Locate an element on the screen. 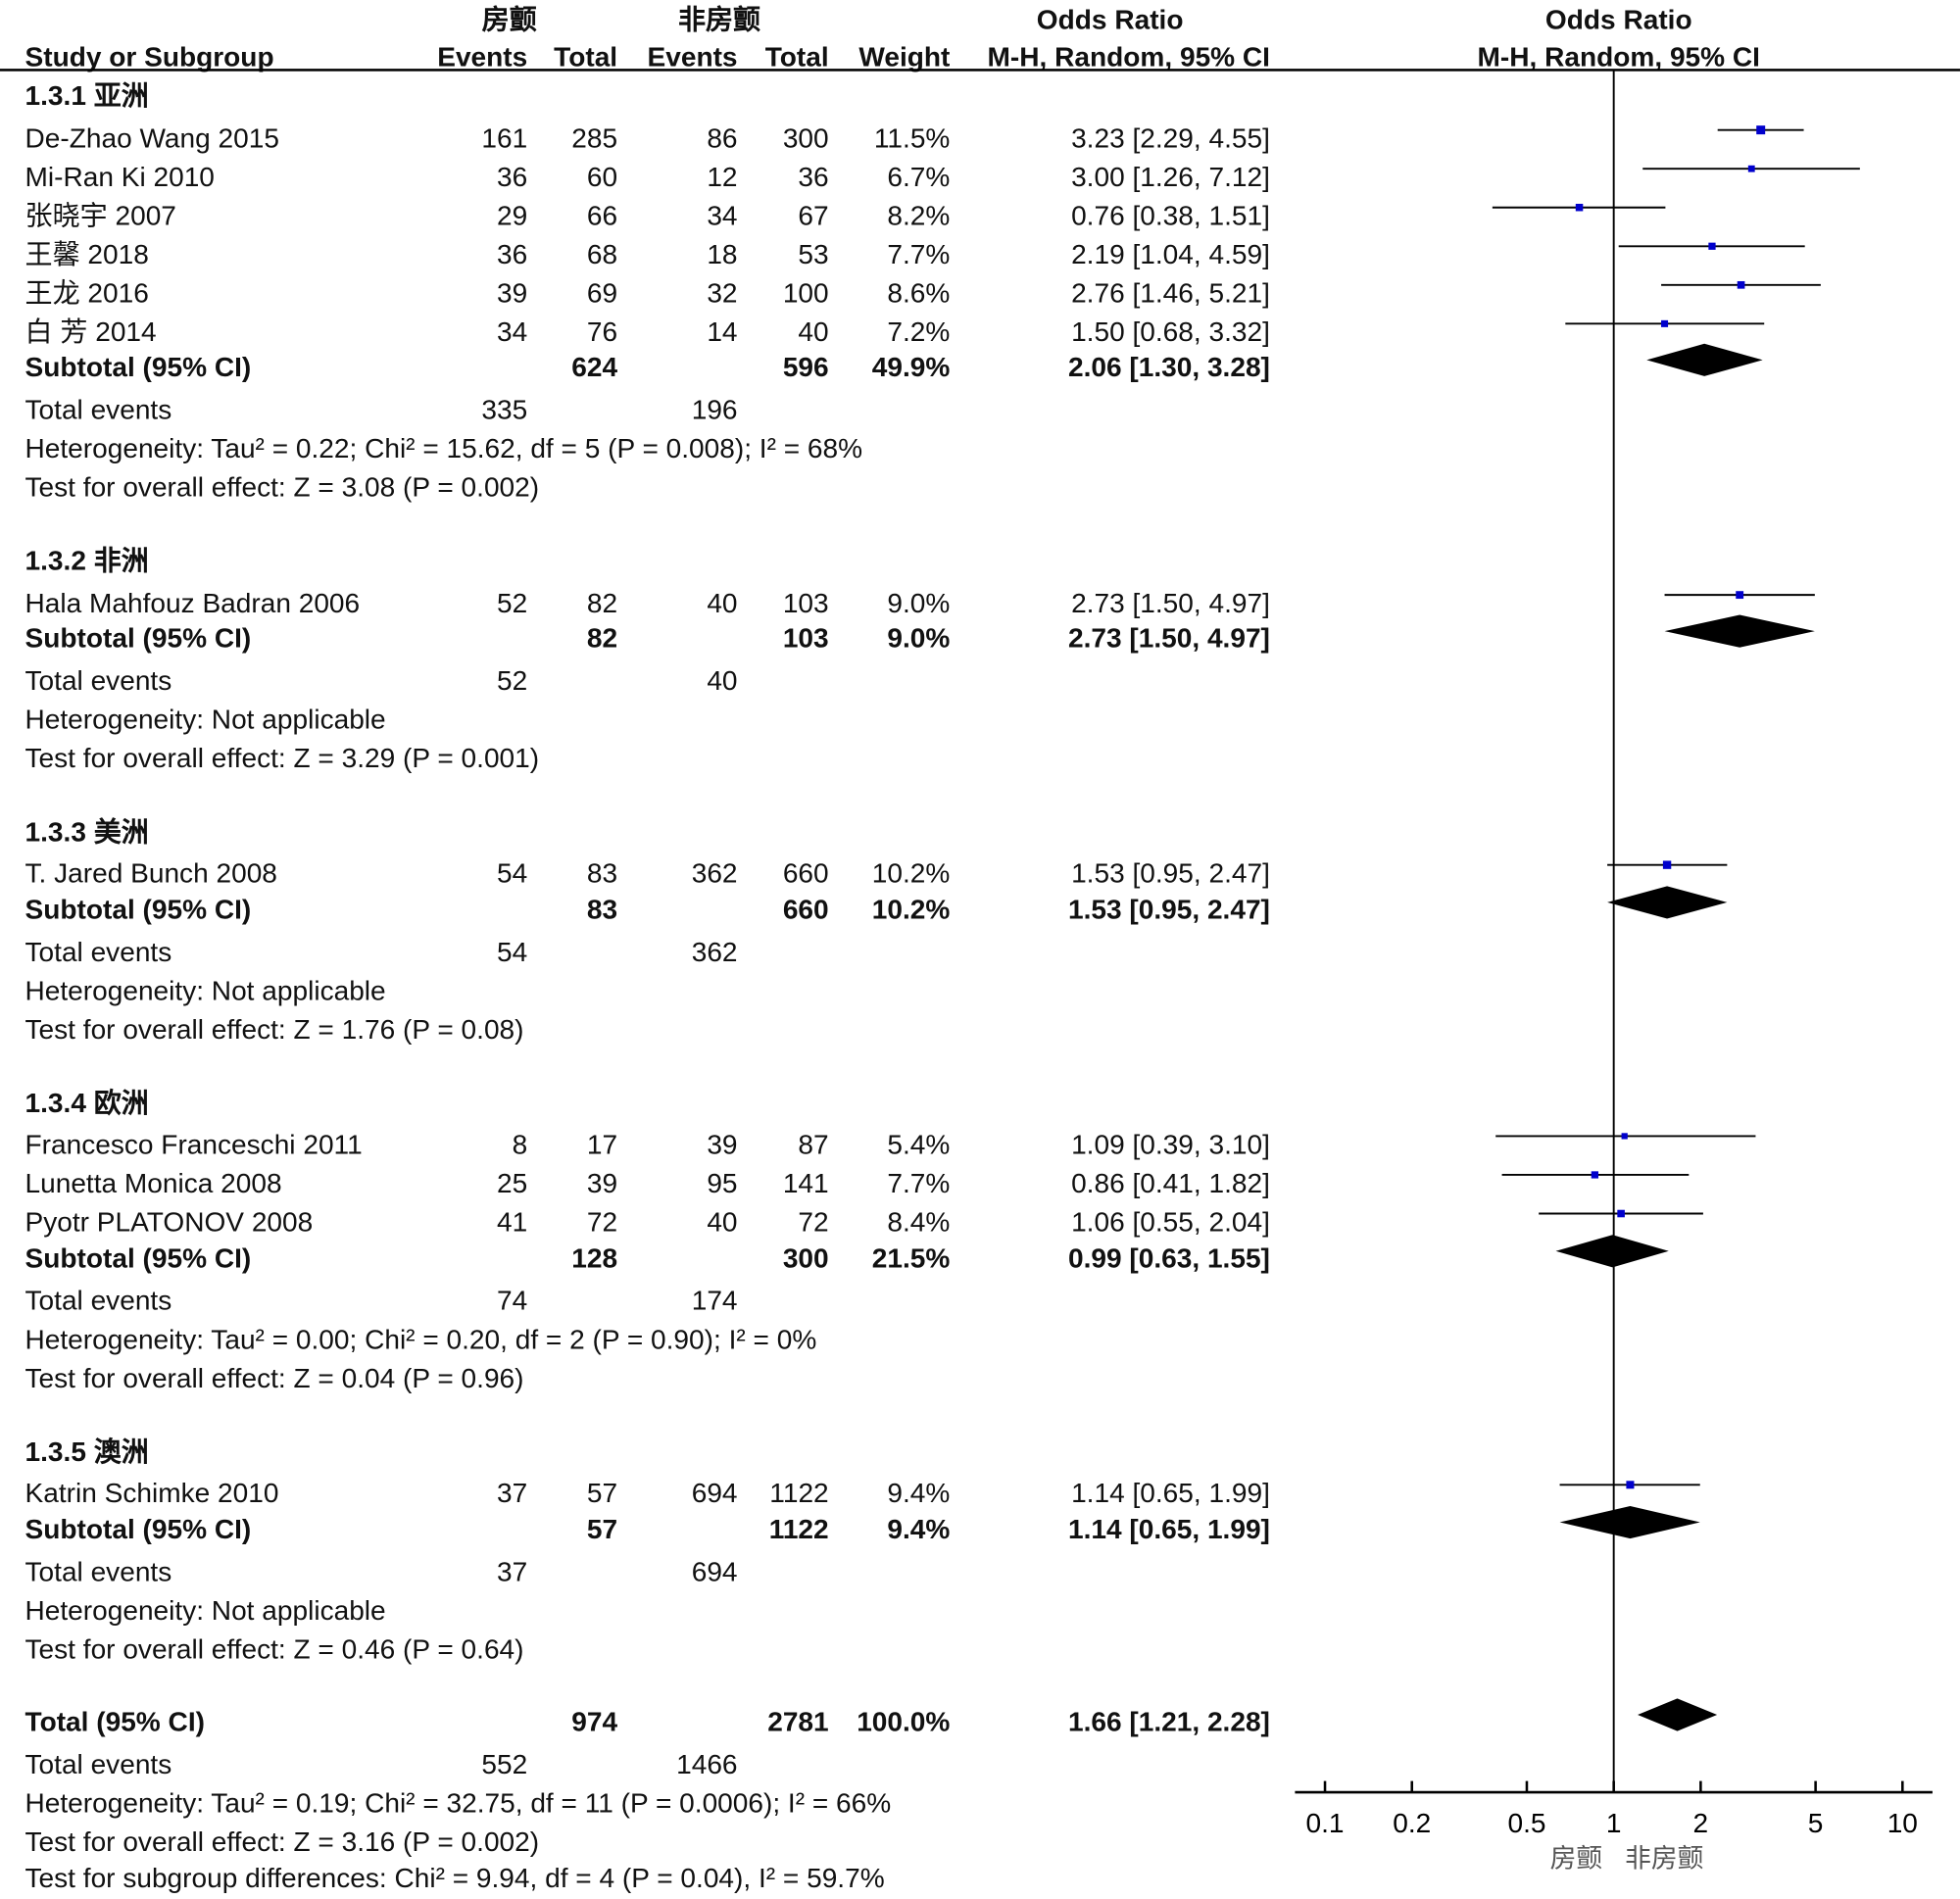 This screenshot has height=1899, width=1960. study-w: 11.5% is located at coordinates (912, 138).